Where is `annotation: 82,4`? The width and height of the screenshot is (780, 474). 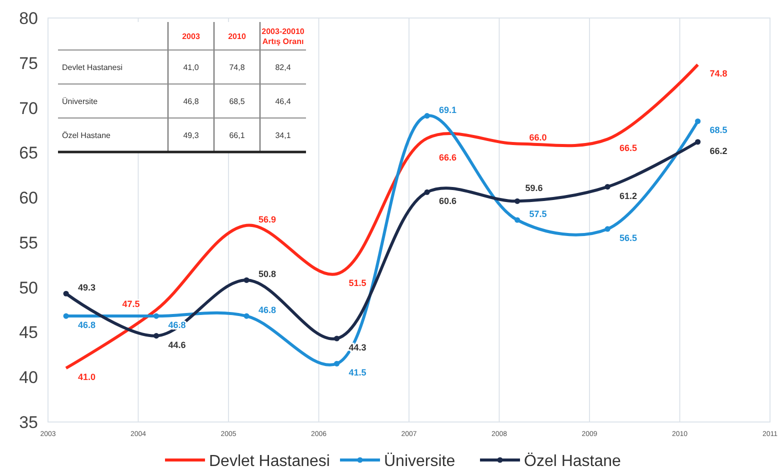
annotation: 82,4 is located at coordinates (283, 67).